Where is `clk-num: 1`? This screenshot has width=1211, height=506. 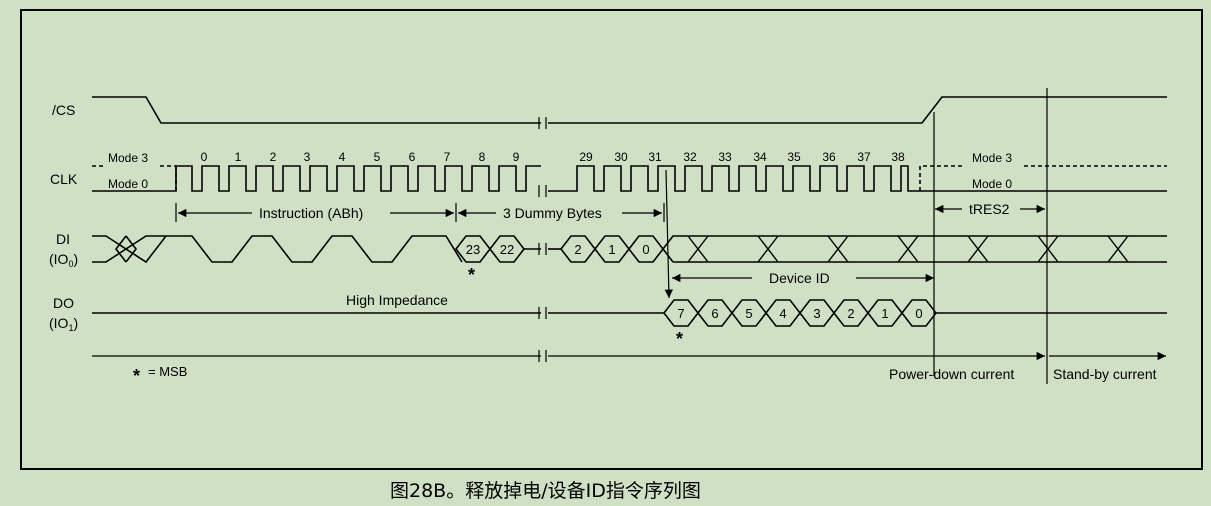 clk-num: 1 is located at coordinates (238, 157).